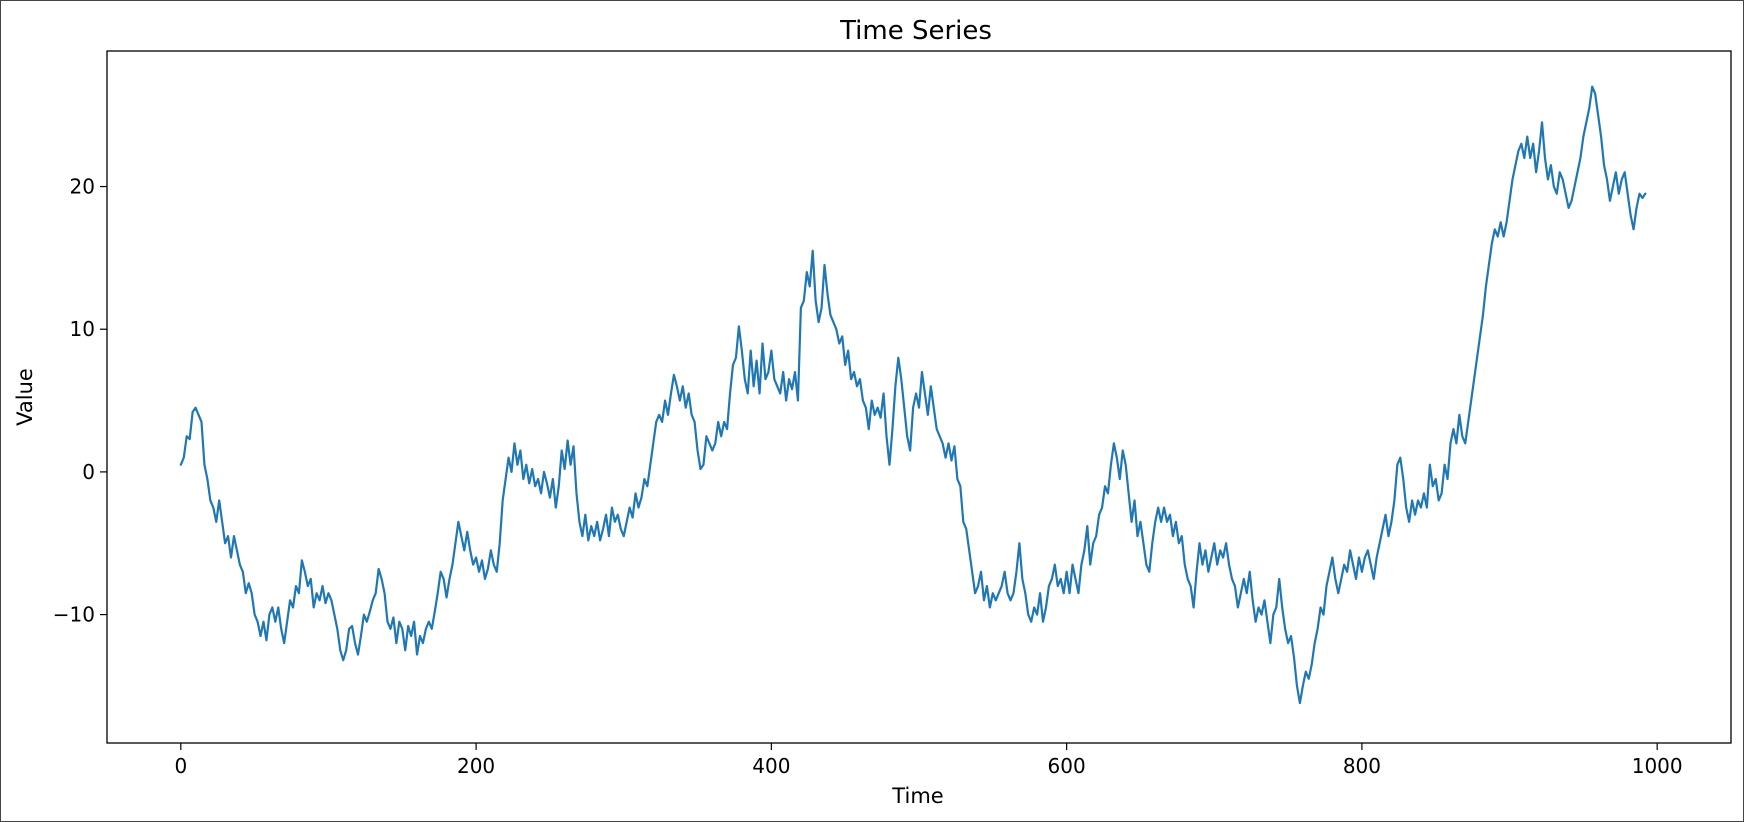 The height and width of the screenshot is (822, 1744). What do you see at coordinates (928, 760) in the screenshot?
I see `x-axis-ticks: 0 200 400 600 800 1000` at bounding box center [928, 760].